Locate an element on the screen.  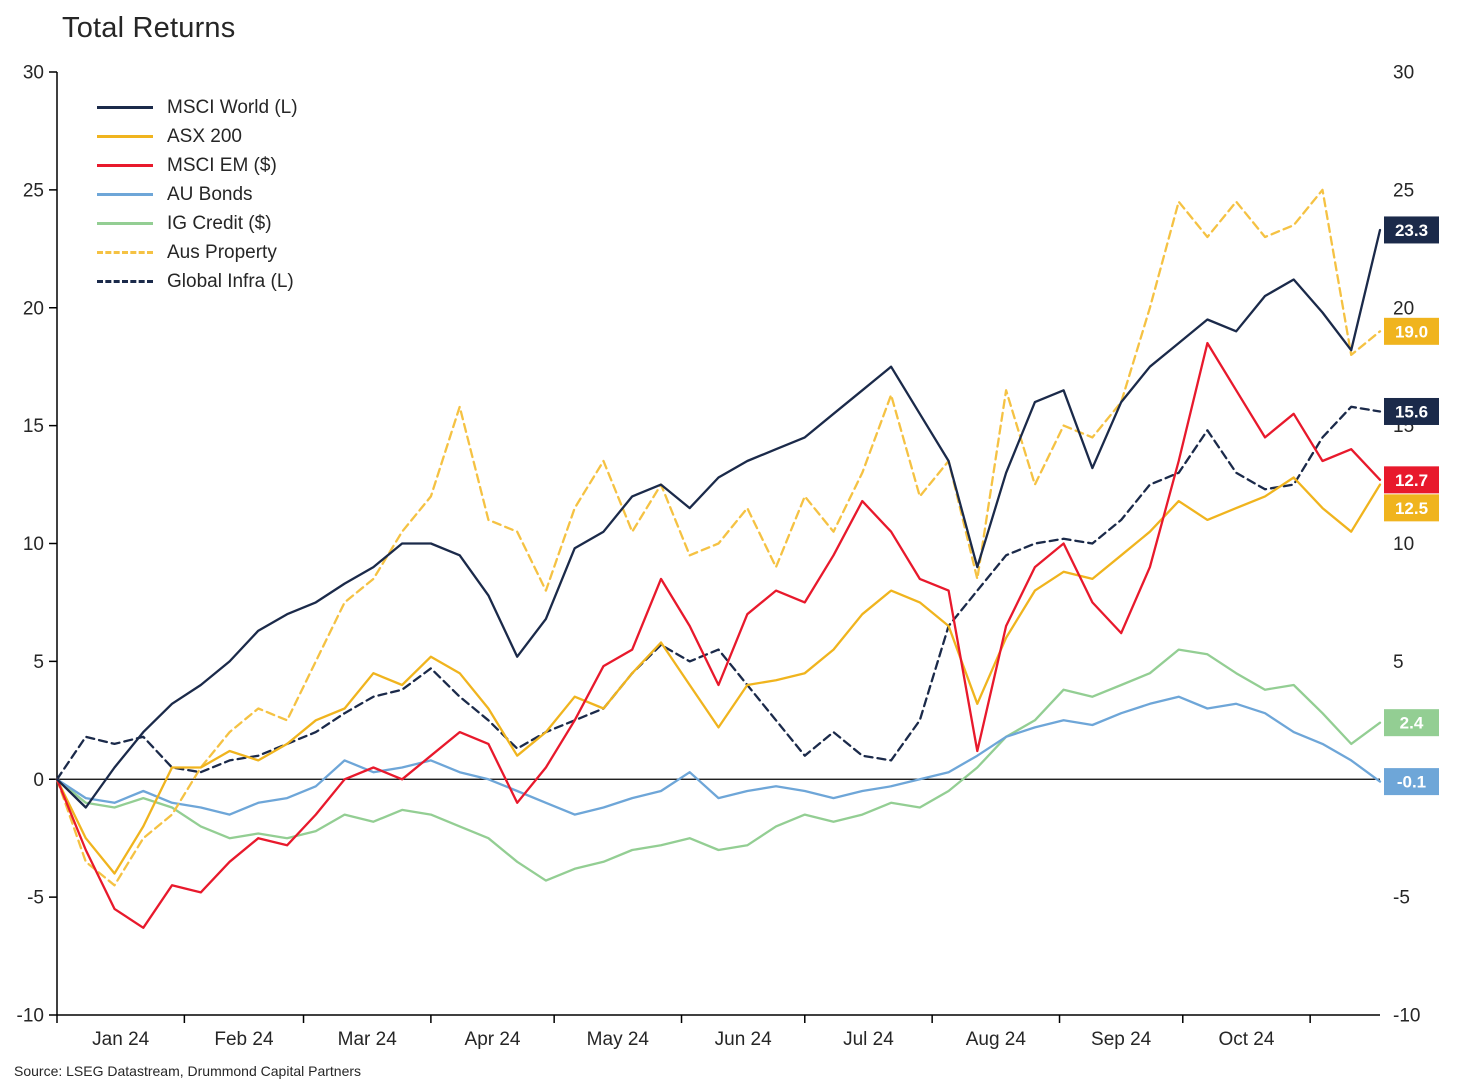
legend-label: AU Bonds is located at coordinates (210, 194).